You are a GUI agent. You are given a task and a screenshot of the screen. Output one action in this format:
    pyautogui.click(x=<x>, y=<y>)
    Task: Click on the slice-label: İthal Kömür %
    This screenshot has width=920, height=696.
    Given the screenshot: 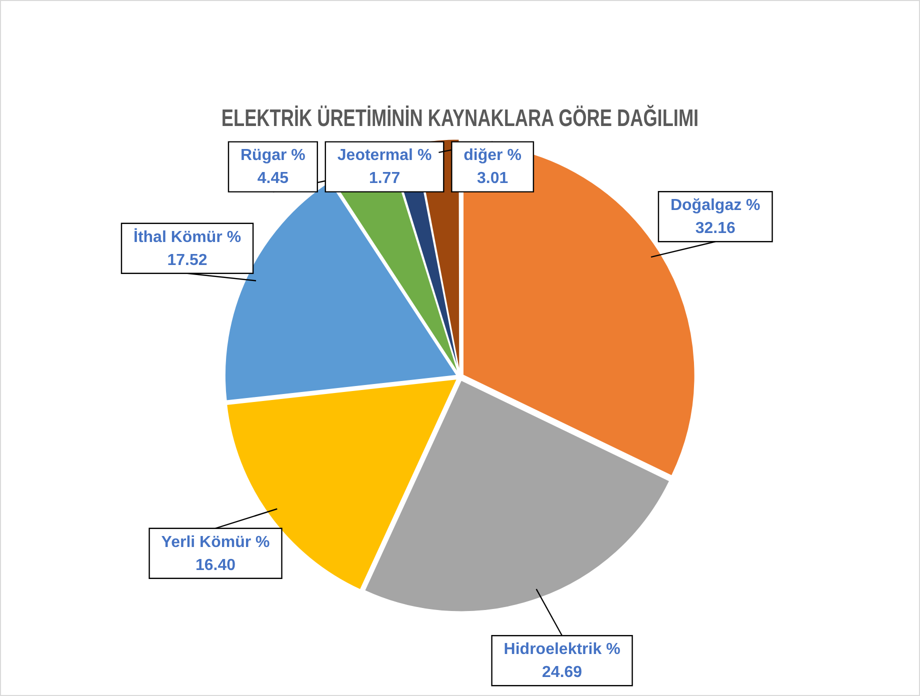 What is the action you would take?
    pyautogui.click(x=187, y=237)
    